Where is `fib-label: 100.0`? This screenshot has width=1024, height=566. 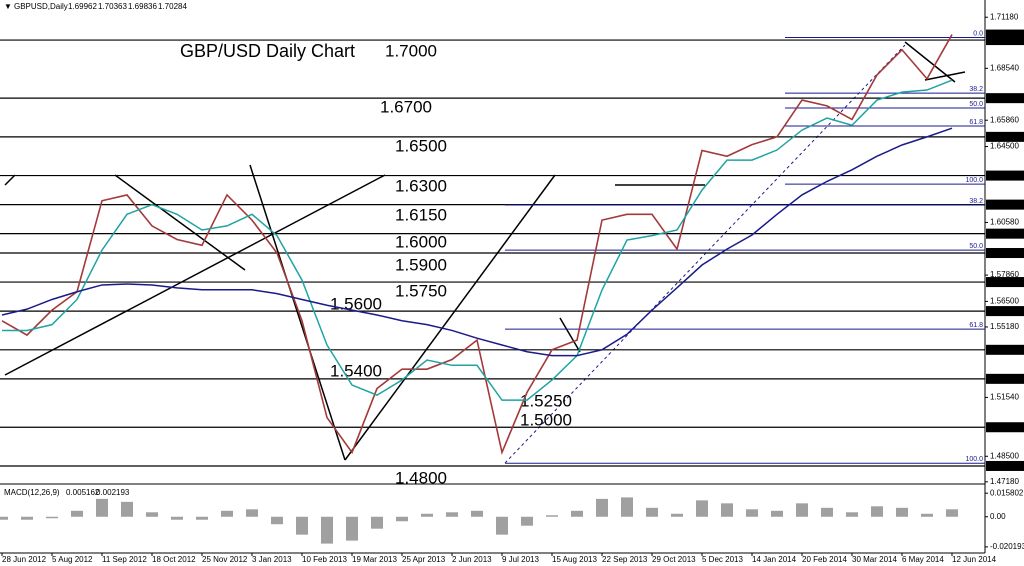 fib-label: 100.0 is located at coordinates (974, 459).